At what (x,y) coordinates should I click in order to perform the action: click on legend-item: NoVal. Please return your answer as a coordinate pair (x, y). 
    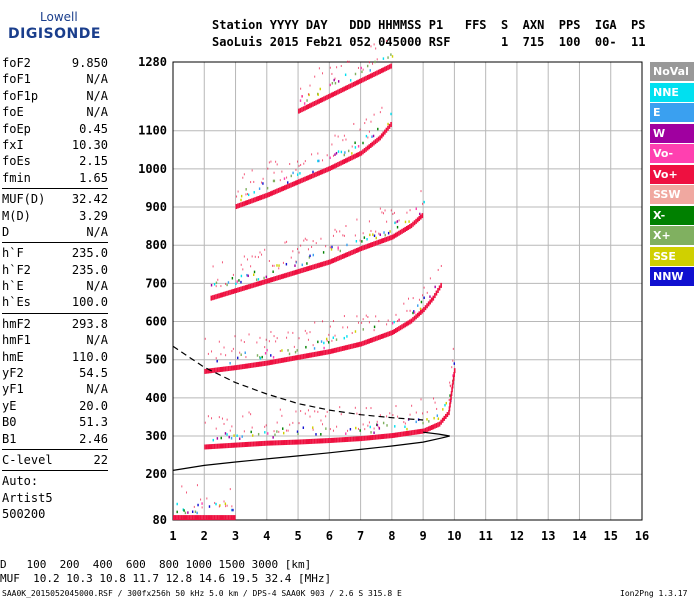
    Looking at the image, I should click on (672, 71).